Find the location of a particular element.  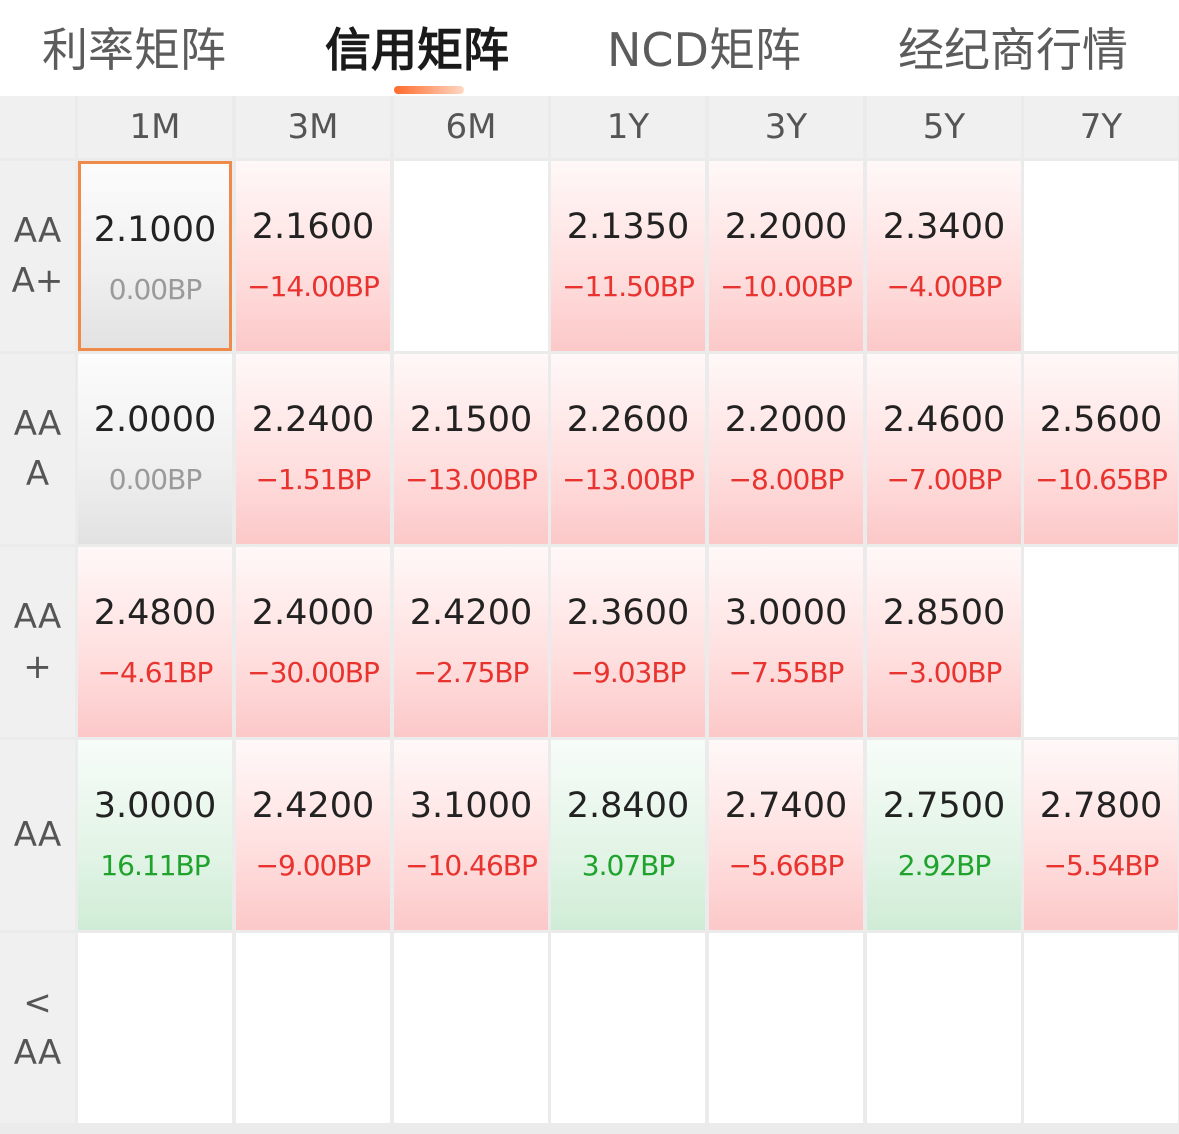

cell-yield-rate: 2.7800 is located at coordinates (1101, 806).